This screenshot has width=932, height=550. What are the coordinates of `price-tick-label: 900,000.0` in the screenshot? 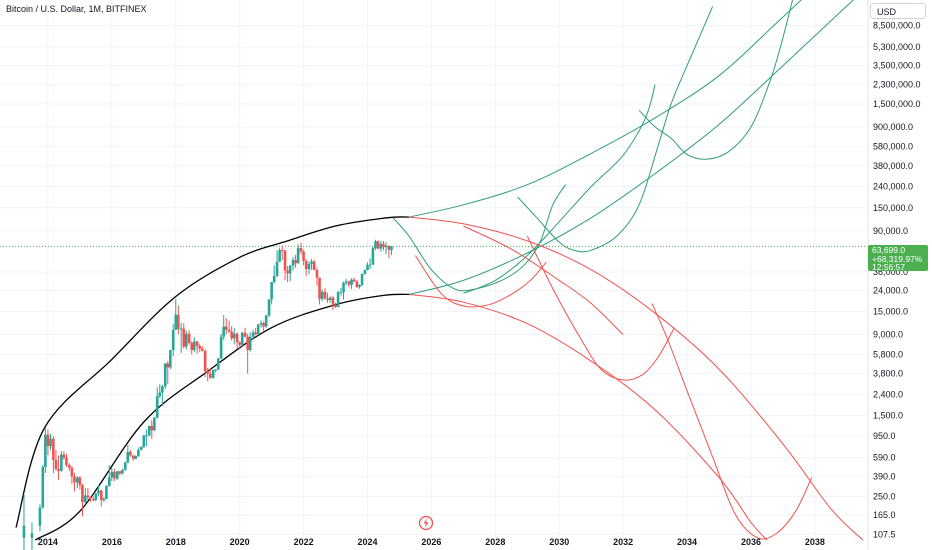 It's located at (893, 127).